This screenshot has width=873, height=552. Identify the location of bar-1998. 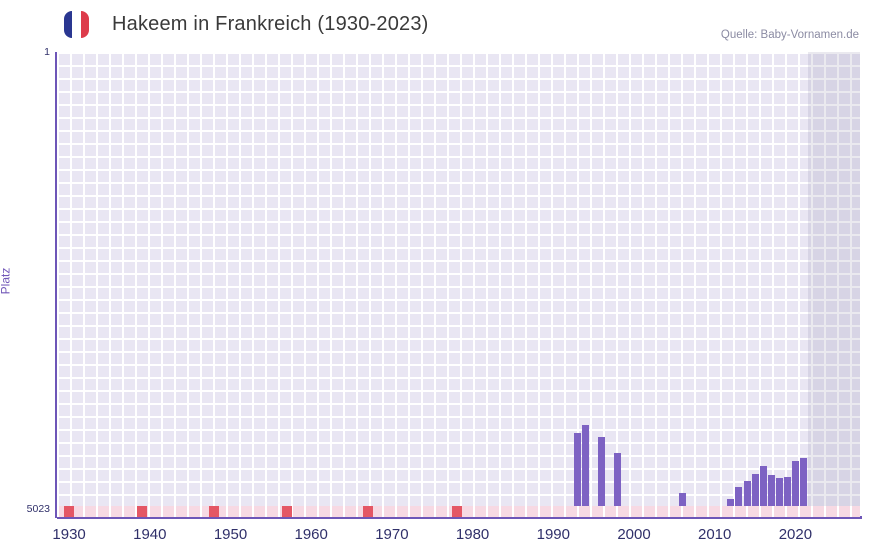
(618, 479).